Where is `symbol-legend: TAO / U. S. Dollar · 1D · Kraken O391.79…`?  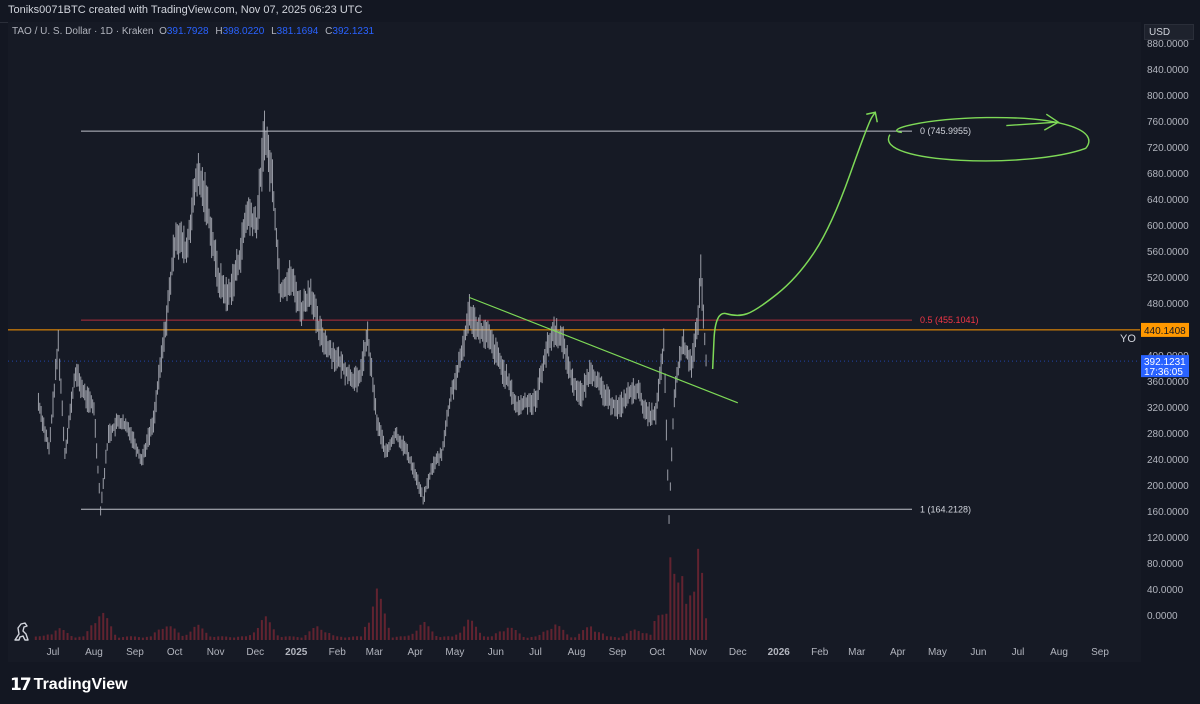 symbol-legend: TAO / U. S. Dollar · 1D · Kraken O391.79… is located at coordinates (195, 31).